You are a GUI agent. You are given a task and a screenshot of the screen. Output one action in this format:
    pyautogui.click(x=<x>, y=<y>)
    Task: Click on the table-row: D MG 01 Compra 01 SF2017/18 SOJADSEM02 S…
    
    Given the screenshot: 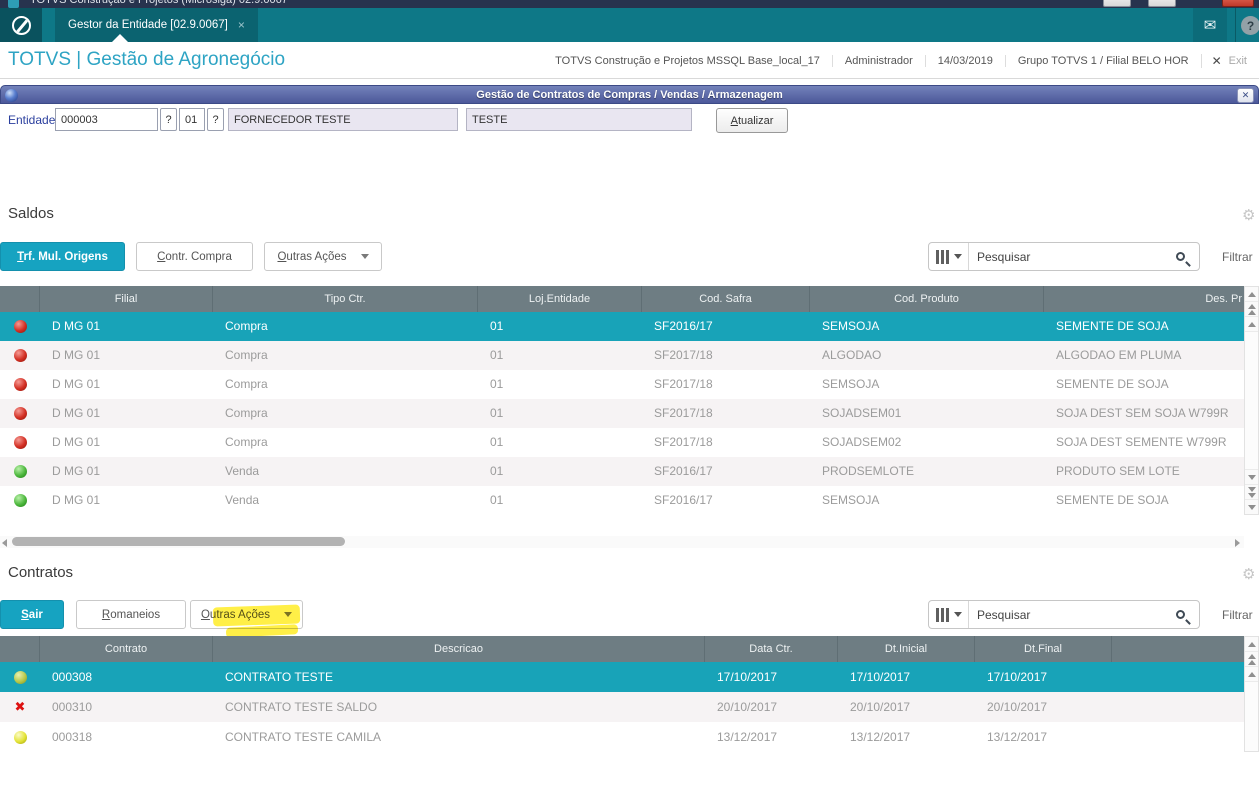 What is the action you would take?
    pyautogui.click(x=622, y=442)
    